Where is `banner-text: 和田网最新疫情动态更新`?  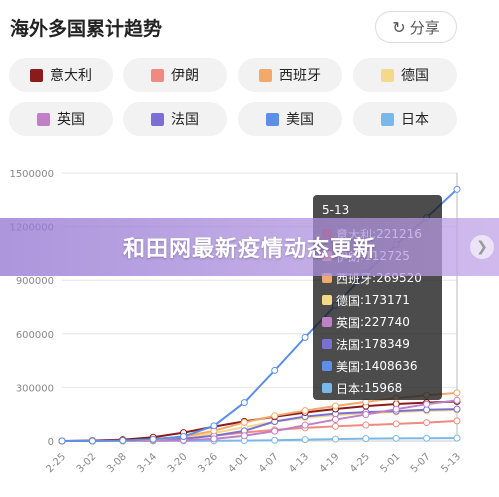
banner-text: 和田网最新疫情动态更新 is located at coordinates (249, 249).